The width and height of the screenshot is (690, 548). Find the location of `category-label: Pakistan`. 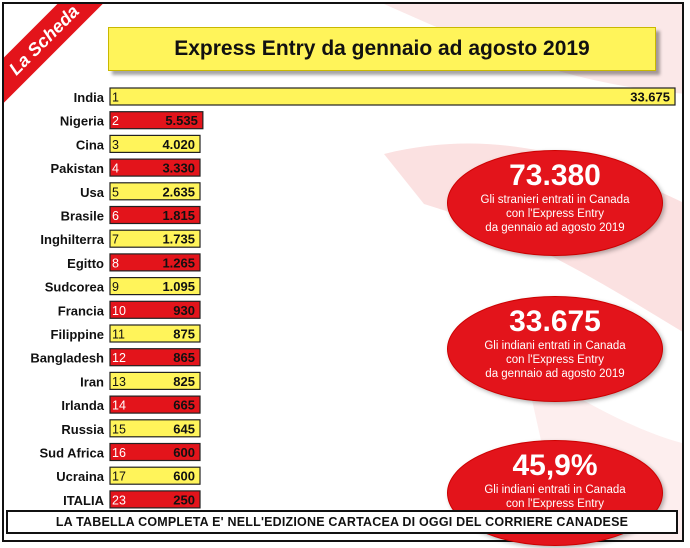

category-label: Pakistan is located at coordinates (78, 168).